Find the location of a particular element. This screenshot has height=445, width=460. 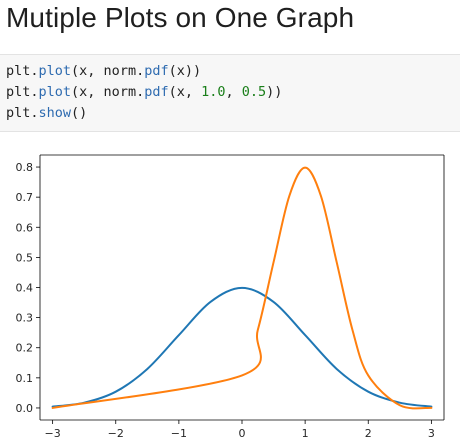

y-tick-label: 0.5 is located at coordinates (25, 257).